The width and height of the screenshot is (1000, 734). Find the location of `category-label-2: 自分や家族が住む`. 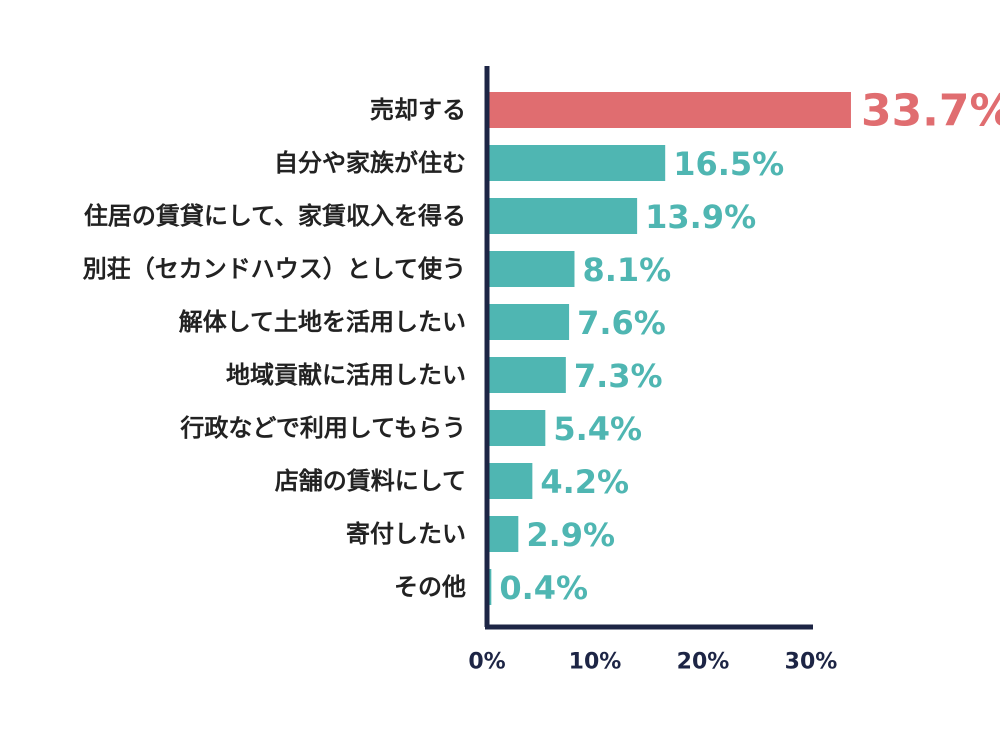

category-label-2: 自分や家族が住む is located at coordinates (370, 163).